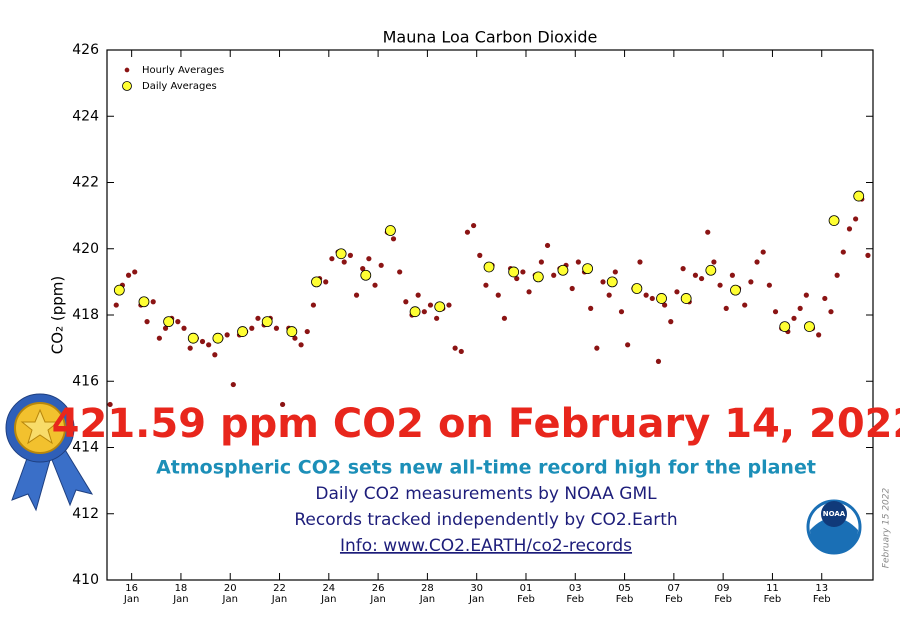  I want to click on y-tick-label: 410, so click(85, 580).